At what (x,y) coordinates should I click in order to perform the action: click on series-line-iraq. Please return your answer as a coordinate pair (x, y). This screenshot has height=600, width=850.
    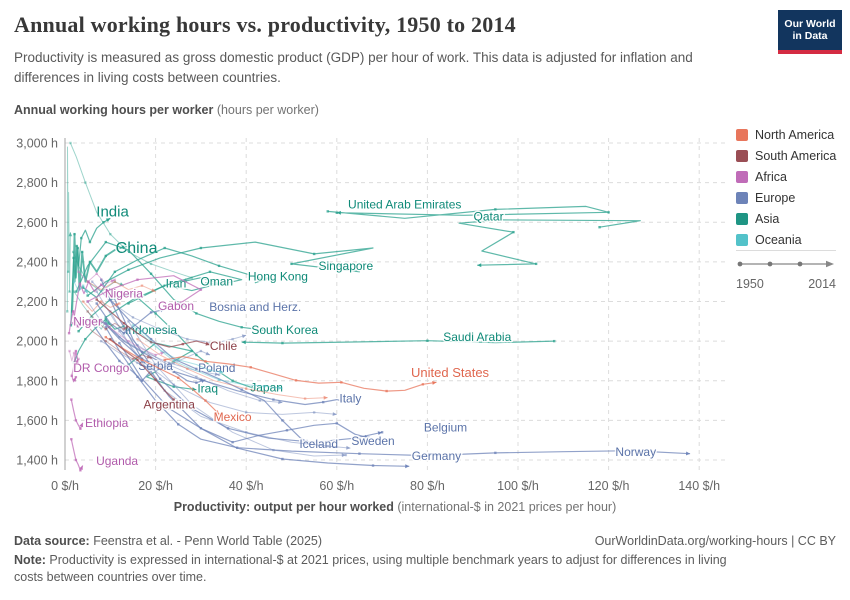
    Looking at the image, I should click on (162, 366).